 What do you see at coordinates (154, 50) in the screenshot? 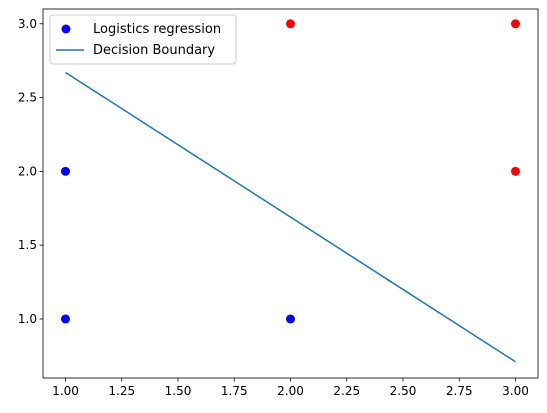
I see `legend-label-decision-boundary: Decision Boundary` at bounding box center [154, 50].